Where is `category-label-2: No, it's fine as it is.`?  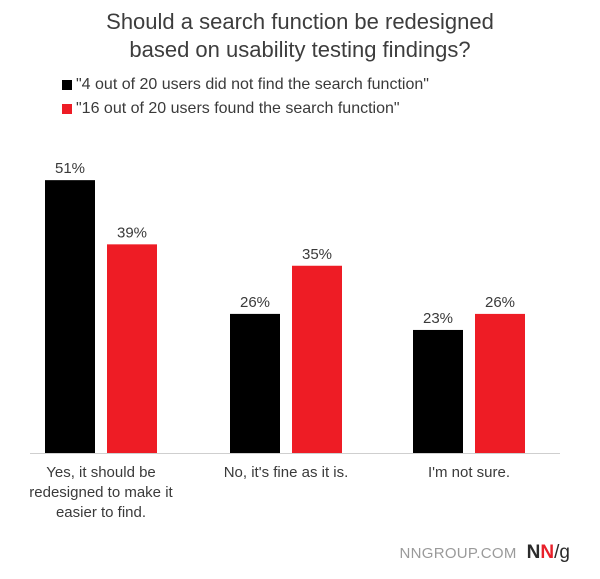 category-label-2: No, it's fine as it is. is located at coordinates (286, 473).